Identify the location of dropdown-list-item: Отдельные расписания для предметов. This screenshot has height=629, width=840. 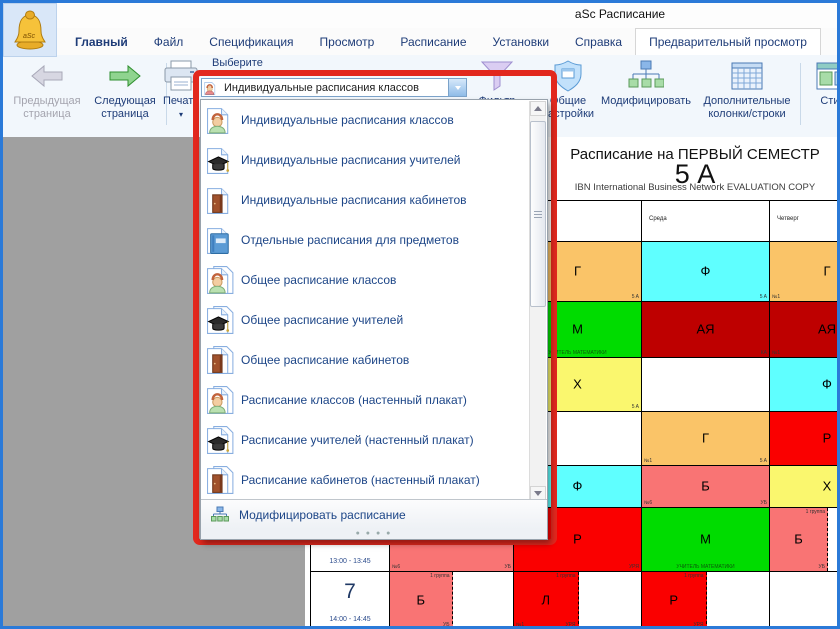
(365, 240).